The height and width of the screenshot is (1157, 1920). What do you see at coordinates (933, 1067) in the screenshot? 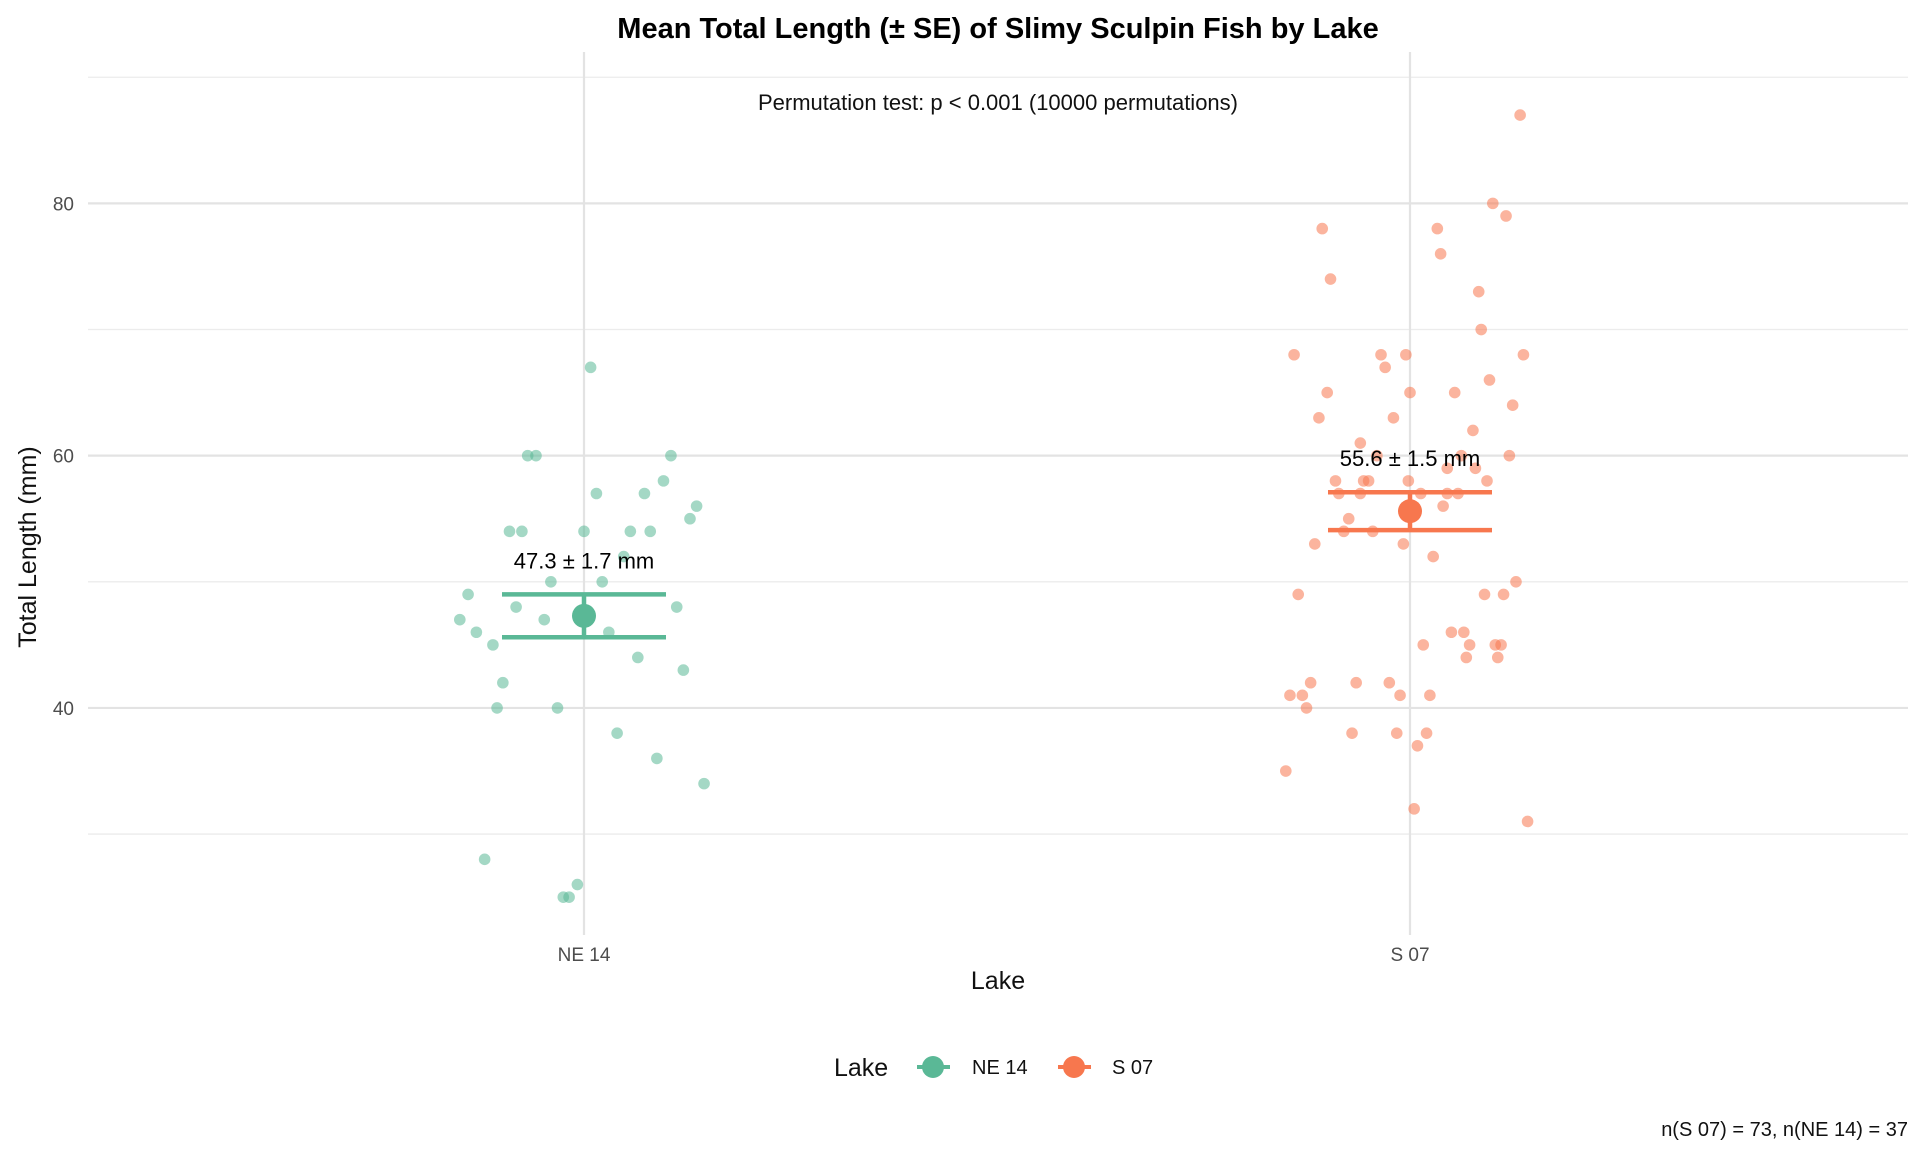
I see `legend-ne14-dot` at bounding box center [933, 1067].